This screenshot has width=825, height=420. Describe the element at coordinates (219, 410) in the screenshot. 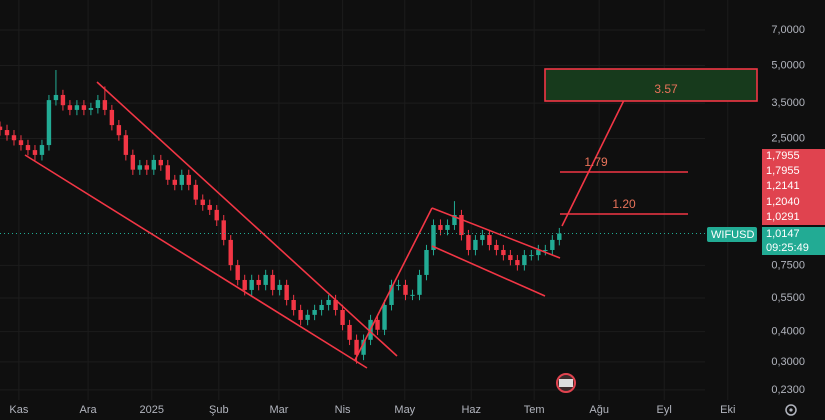

I see `x-tick-label: Şub` at that location.